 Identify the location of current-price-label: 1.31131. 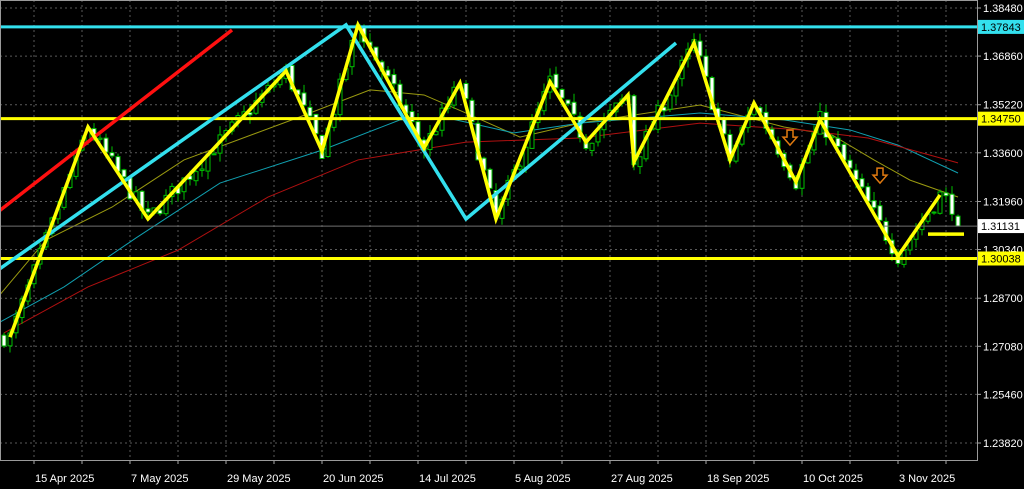
(1000, 227).